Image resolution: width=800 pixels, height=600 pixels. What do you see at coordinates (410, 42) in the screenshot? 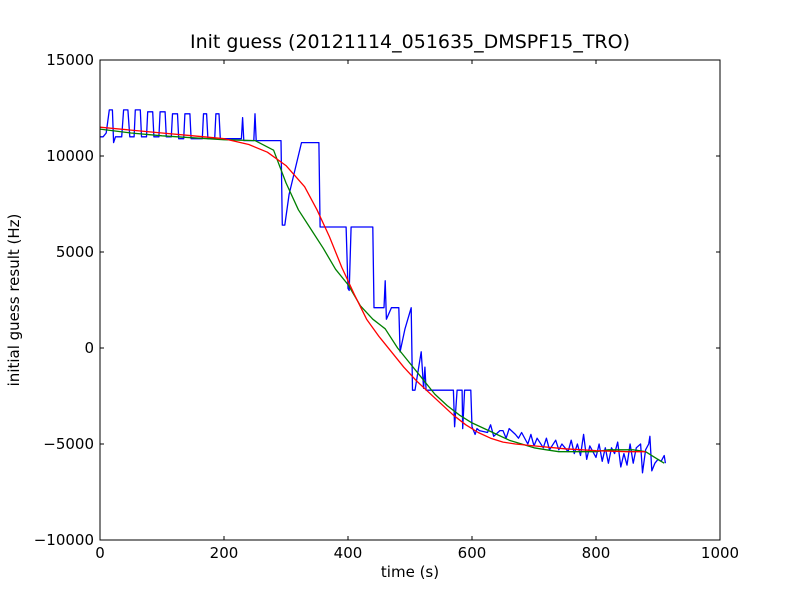
I see `chart-title: Init guess (20121114_051635_DMSPF15_TRO)` at bounding box center [410, 42].